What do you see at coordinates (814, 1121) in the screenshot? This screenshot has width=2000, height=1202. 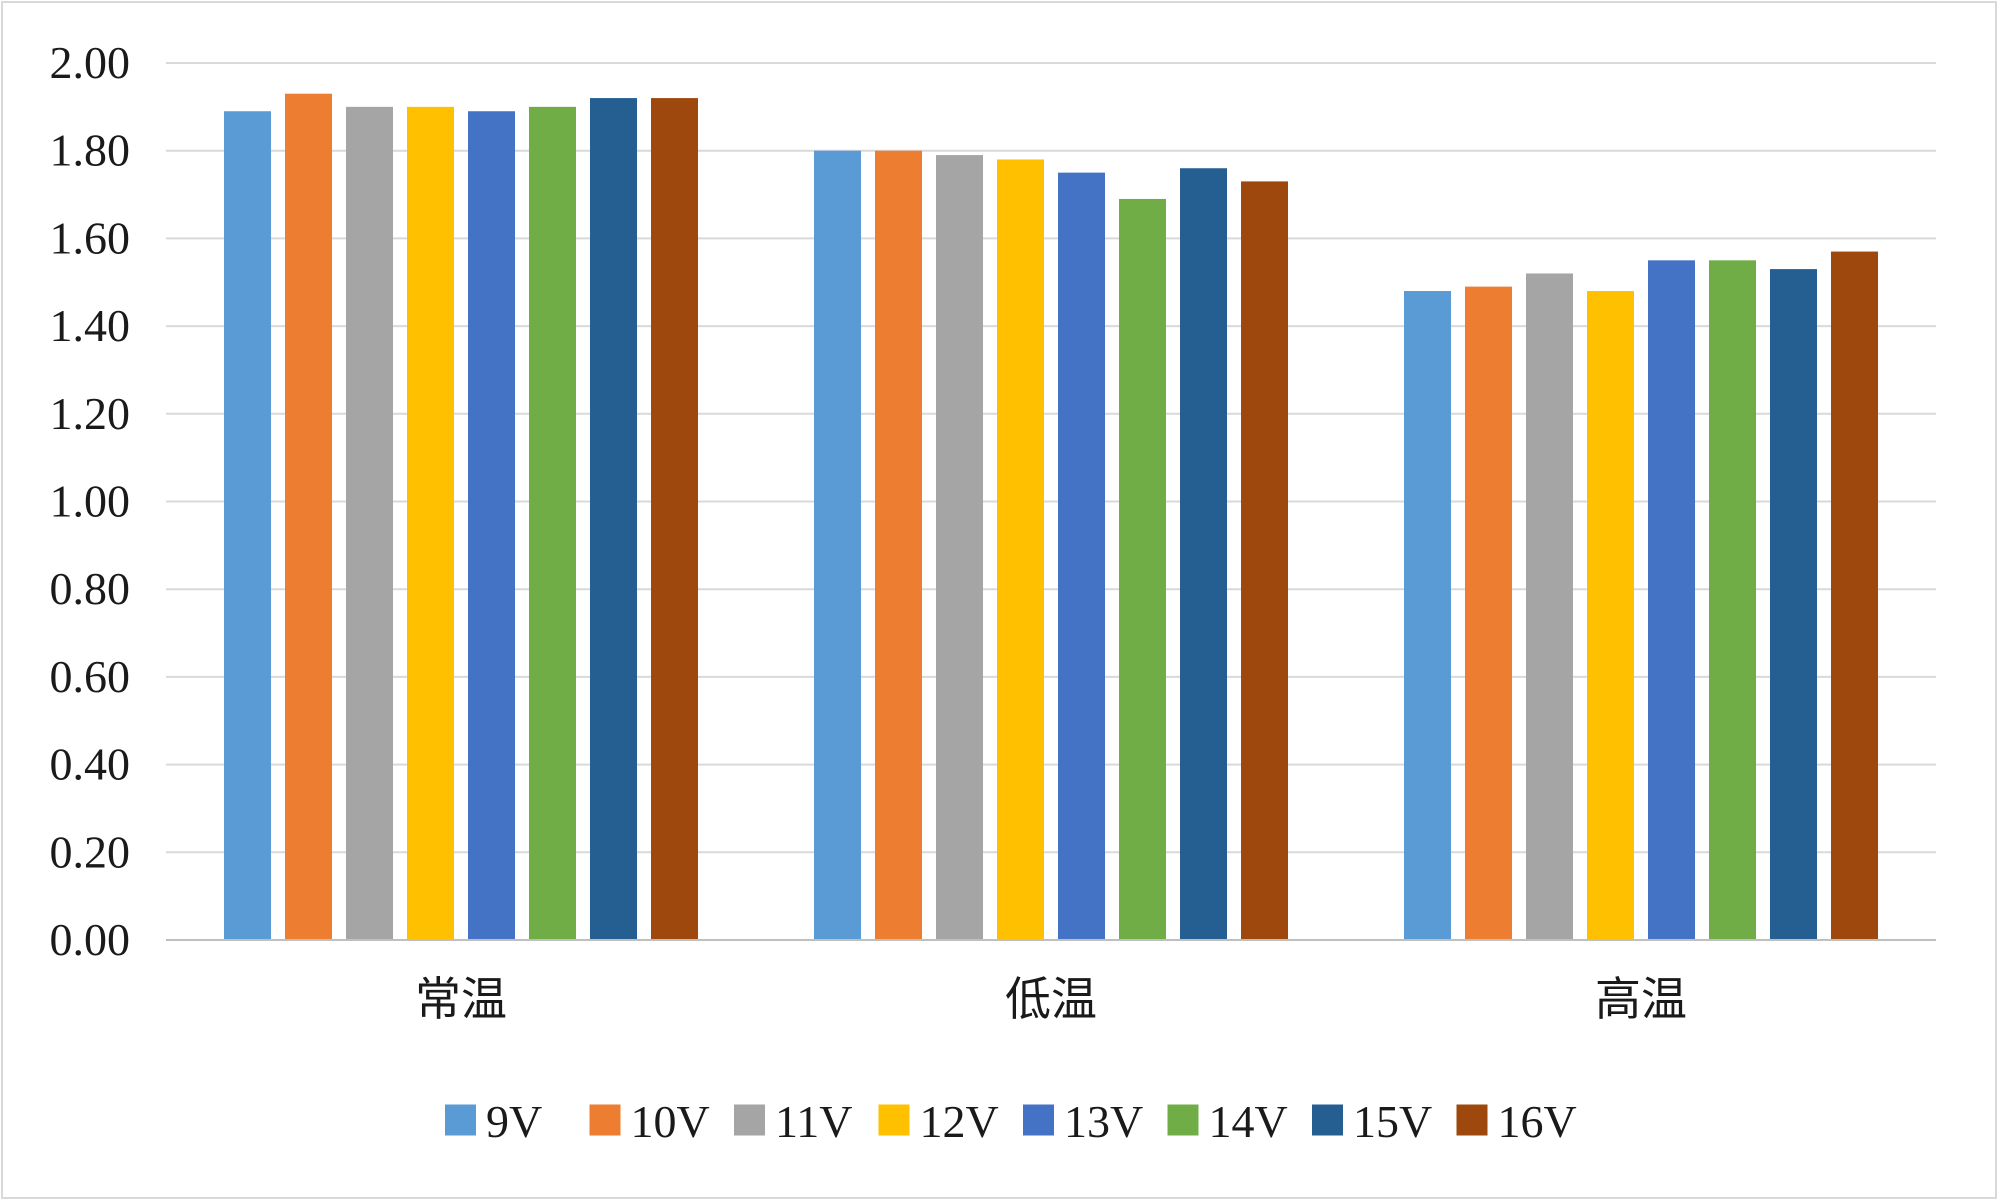 I see `legend-label-11V: 11V` at bounding box center [814, 1121].